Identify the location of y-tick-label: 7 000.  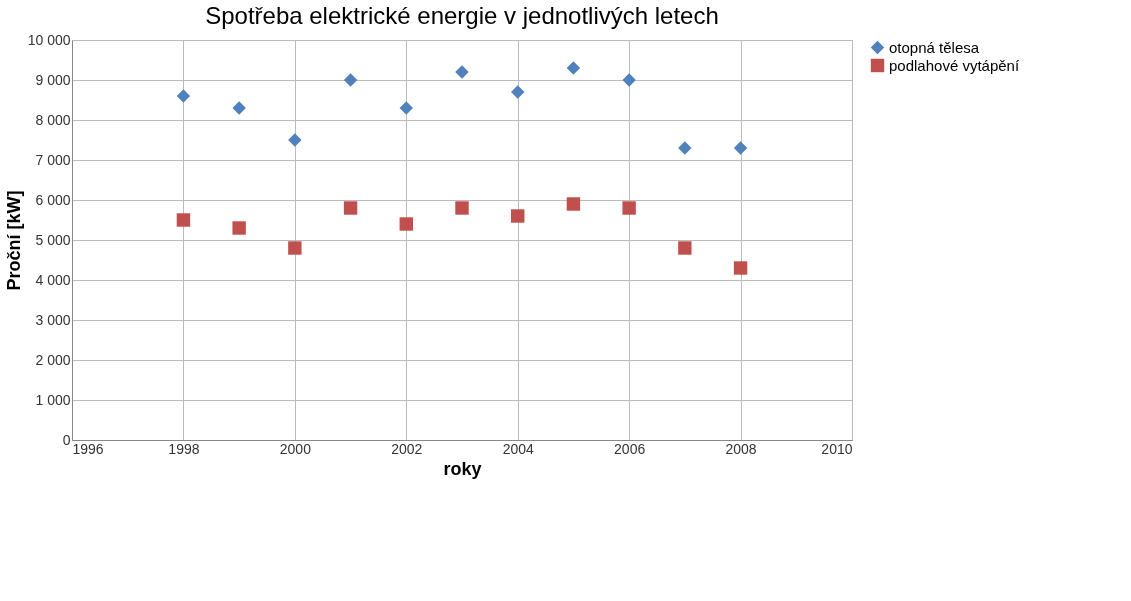
(53, 159).